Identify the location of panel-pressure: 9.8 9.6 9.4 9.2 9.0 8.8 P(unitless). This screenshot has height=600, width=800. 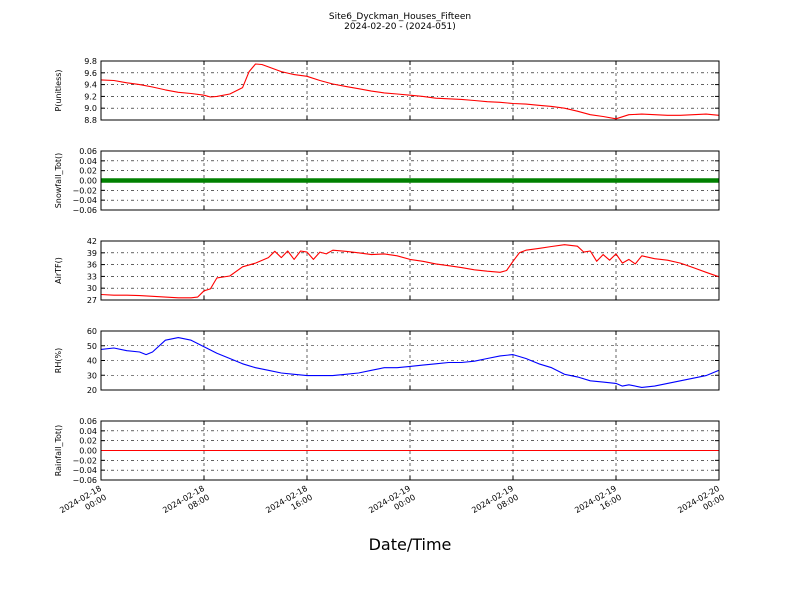
(387, 91).